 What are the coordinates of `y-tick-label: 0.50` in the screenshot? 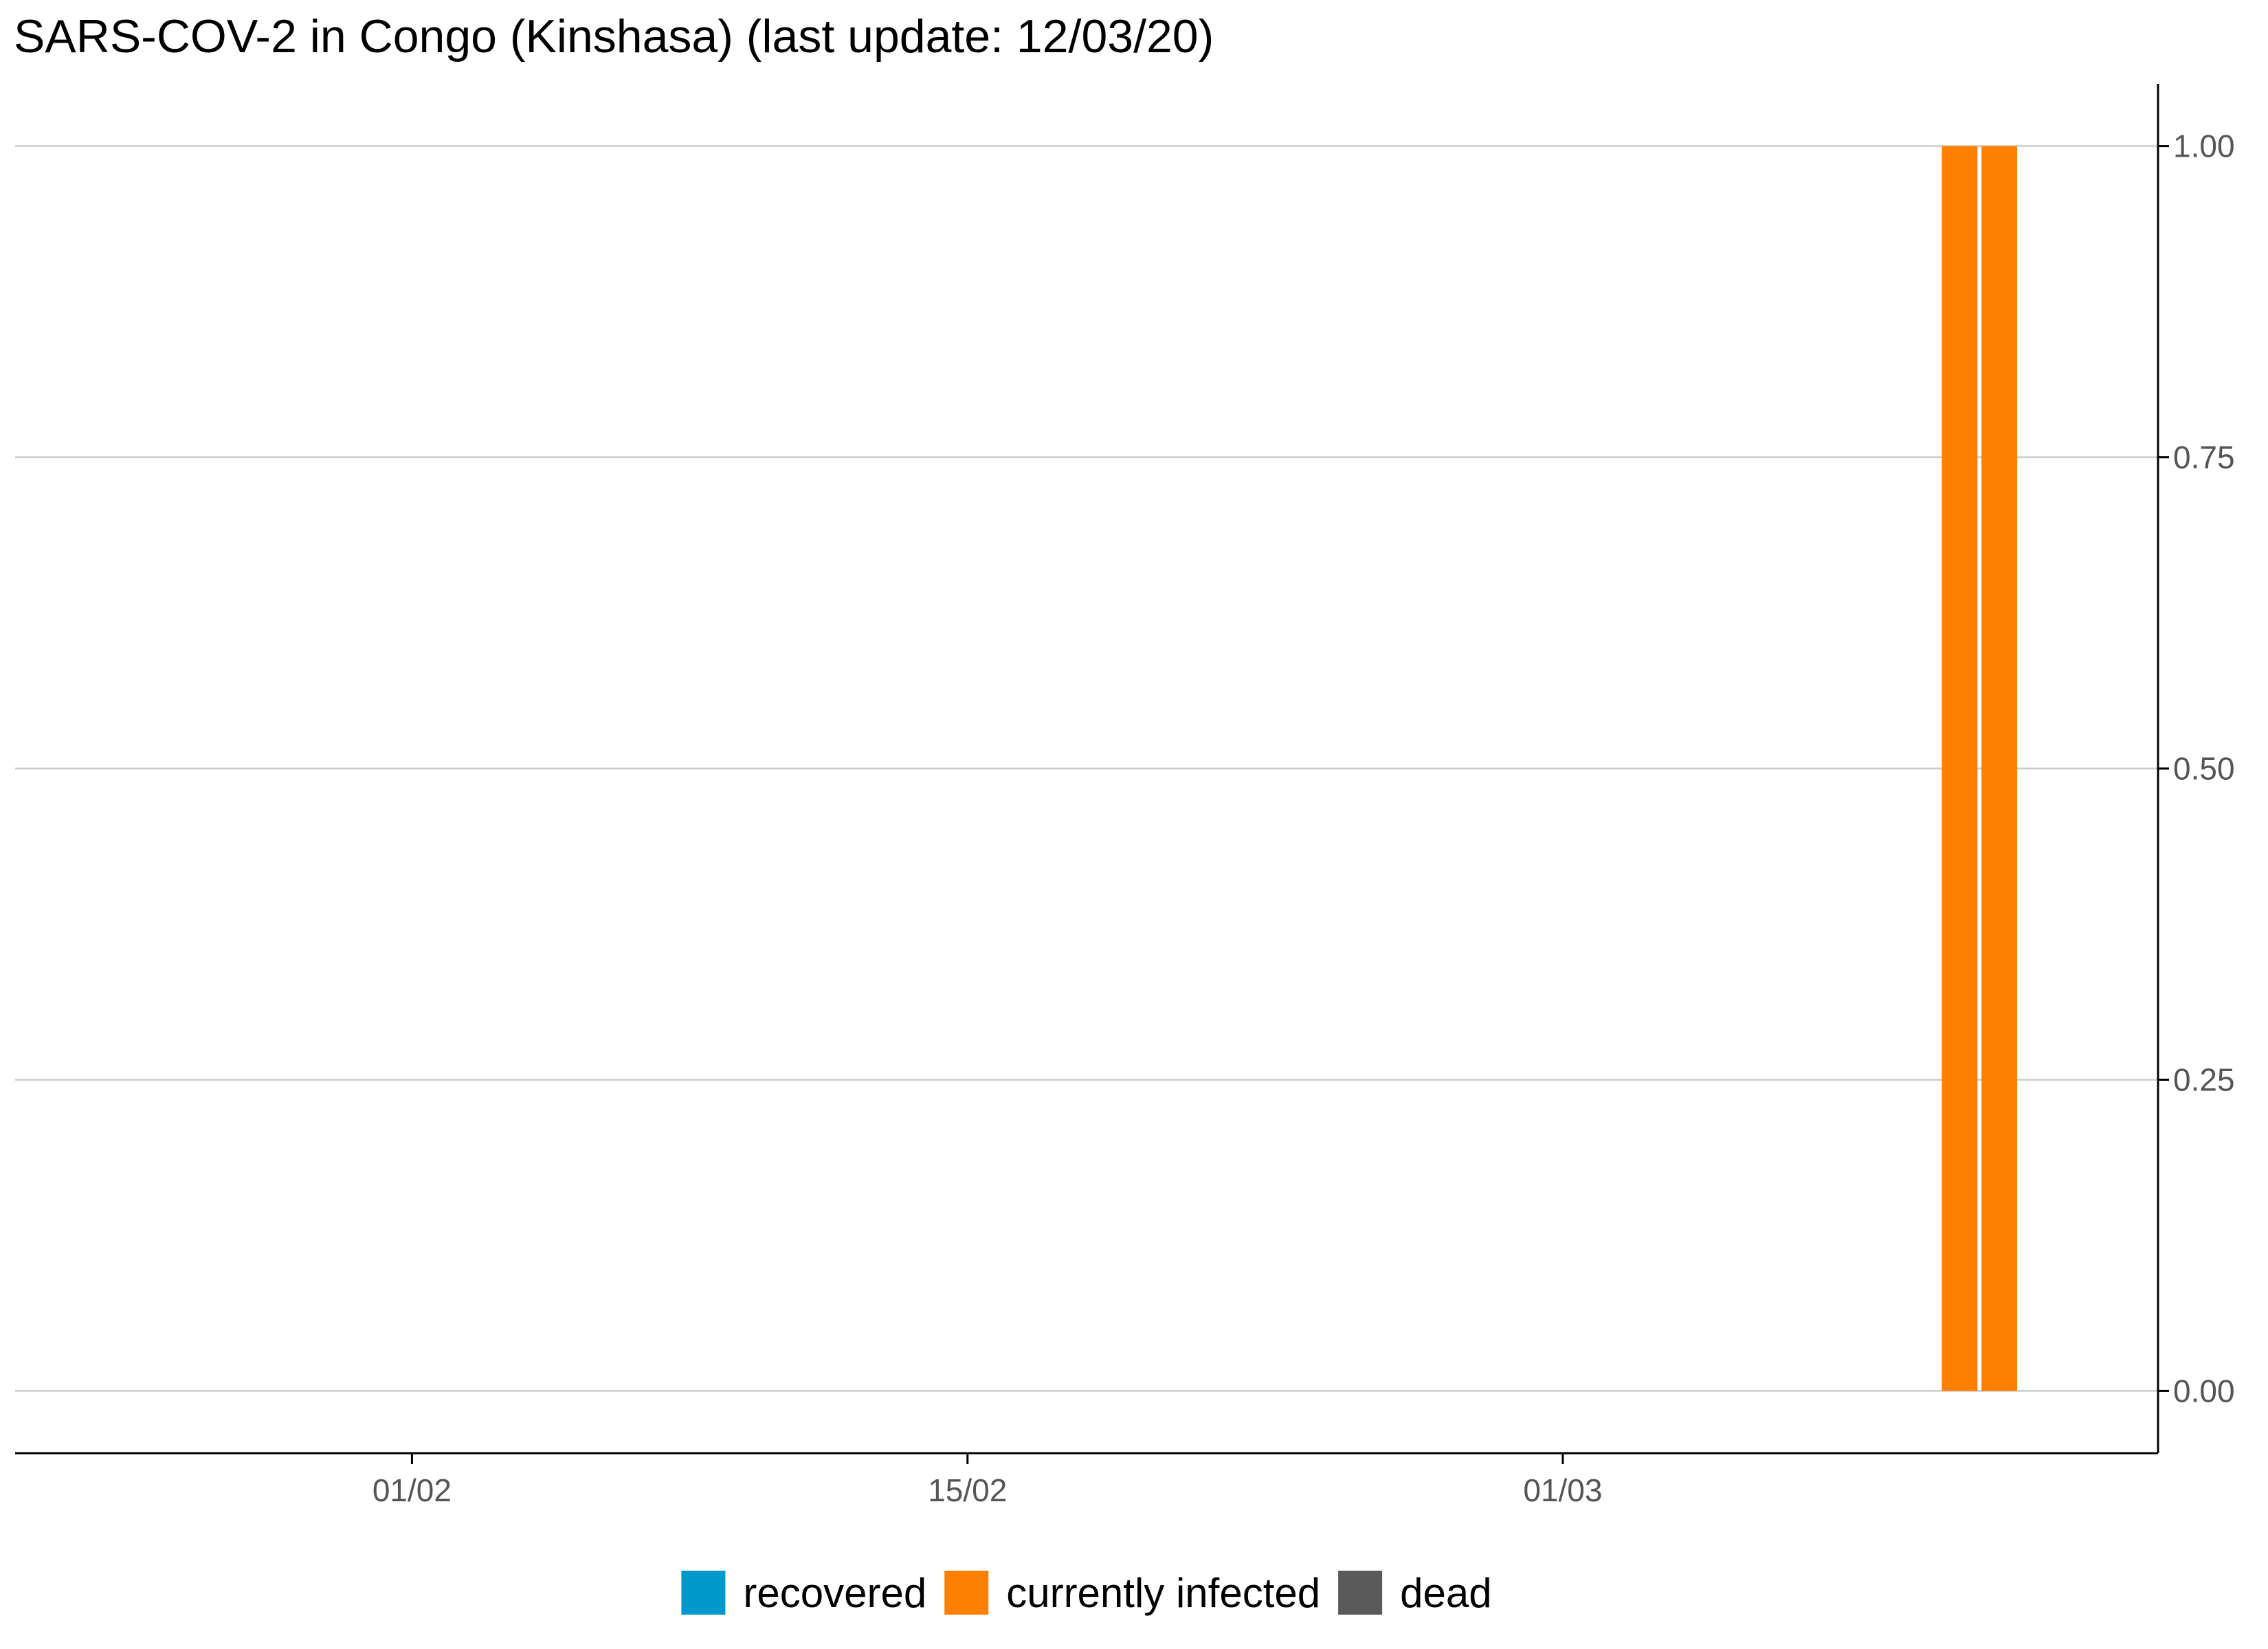 It's located at (2204, 769).